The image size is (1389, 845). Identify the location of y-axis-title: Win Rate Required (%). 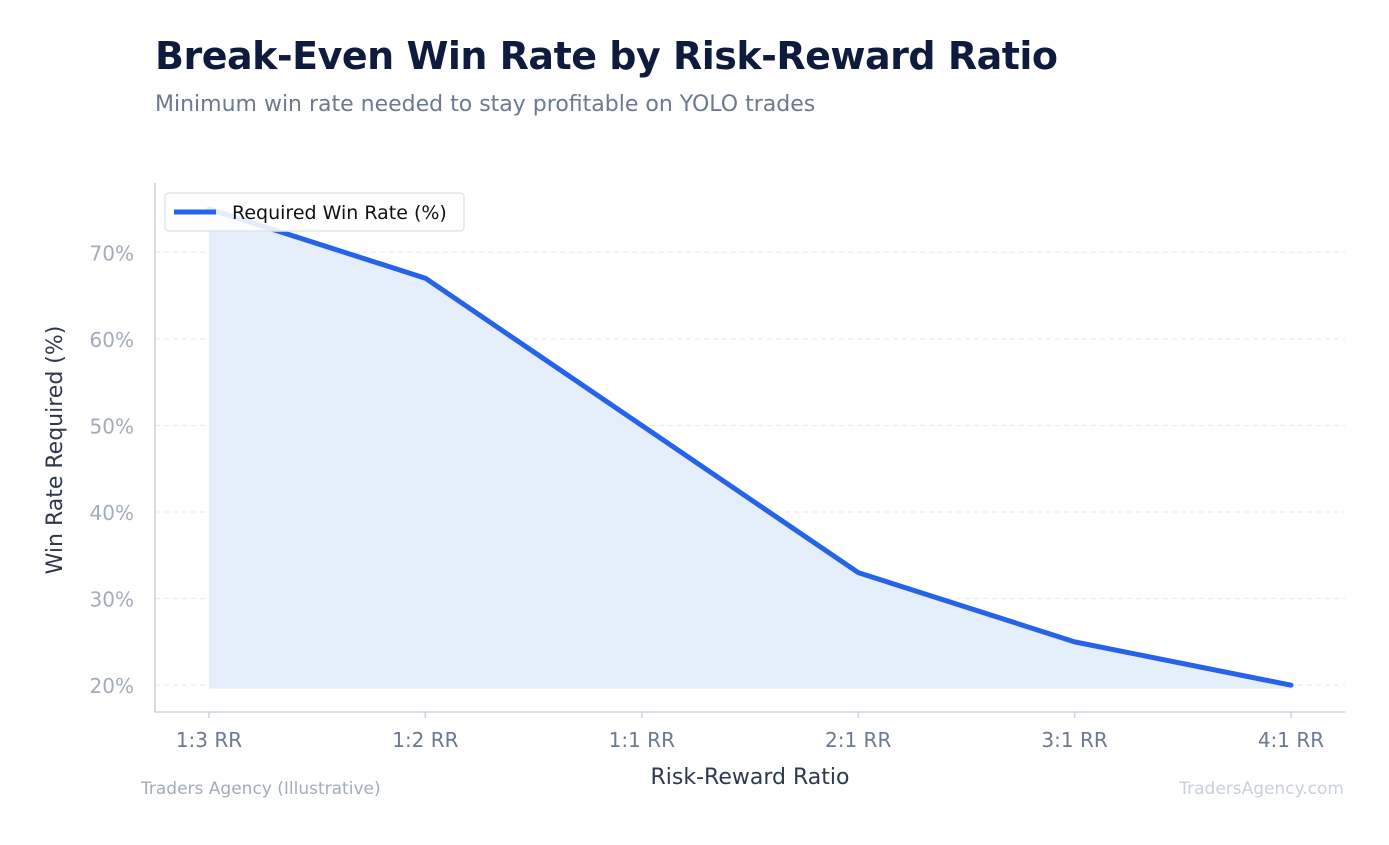
(55, 450).